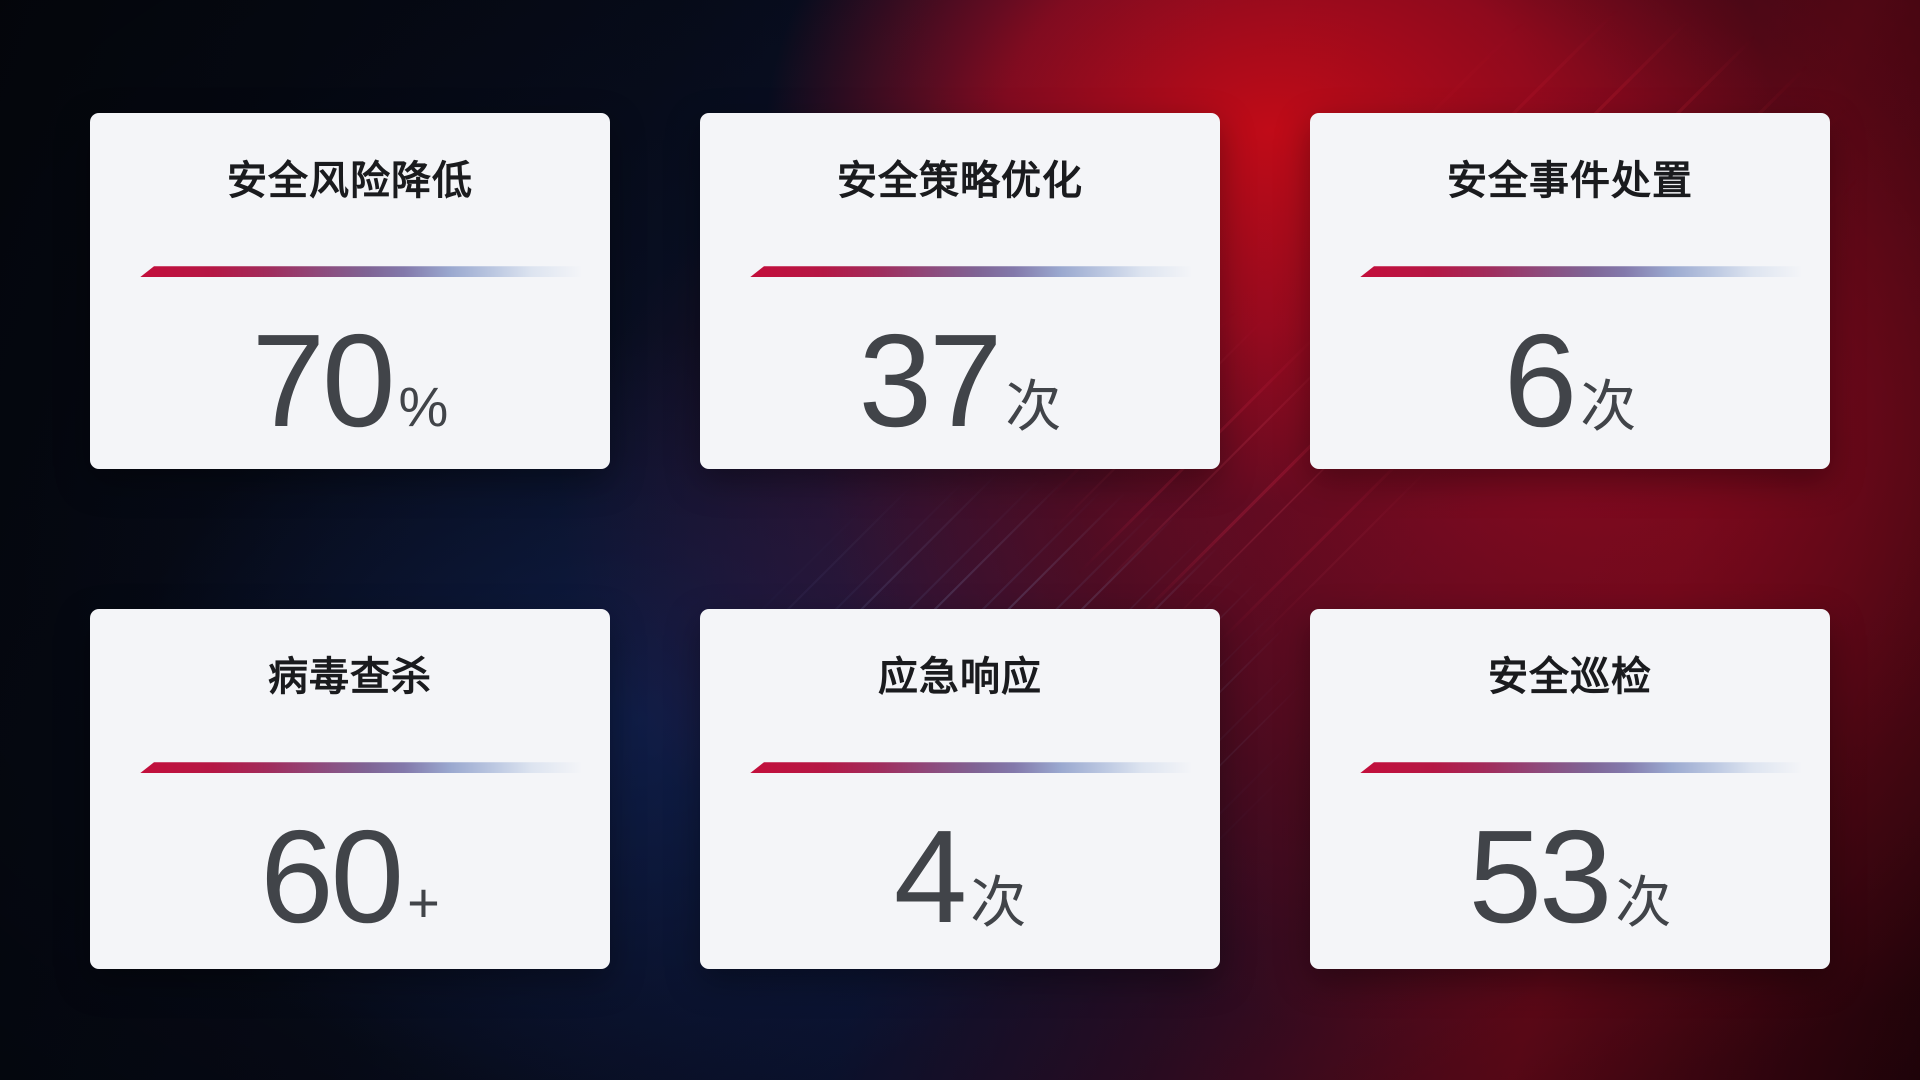 The image size is (1920, 1080). I want to click on stat-value: 70, so click(323, 381).